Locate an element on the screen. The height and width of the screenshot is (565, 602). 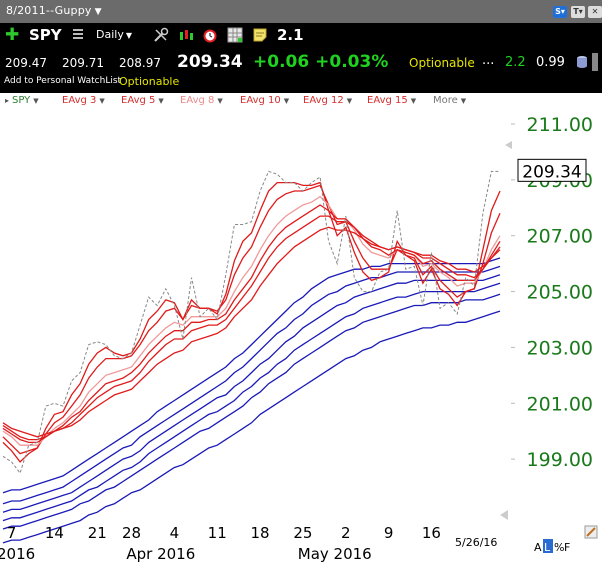
change-value: +0.06 is located at coordinates (281, 62).